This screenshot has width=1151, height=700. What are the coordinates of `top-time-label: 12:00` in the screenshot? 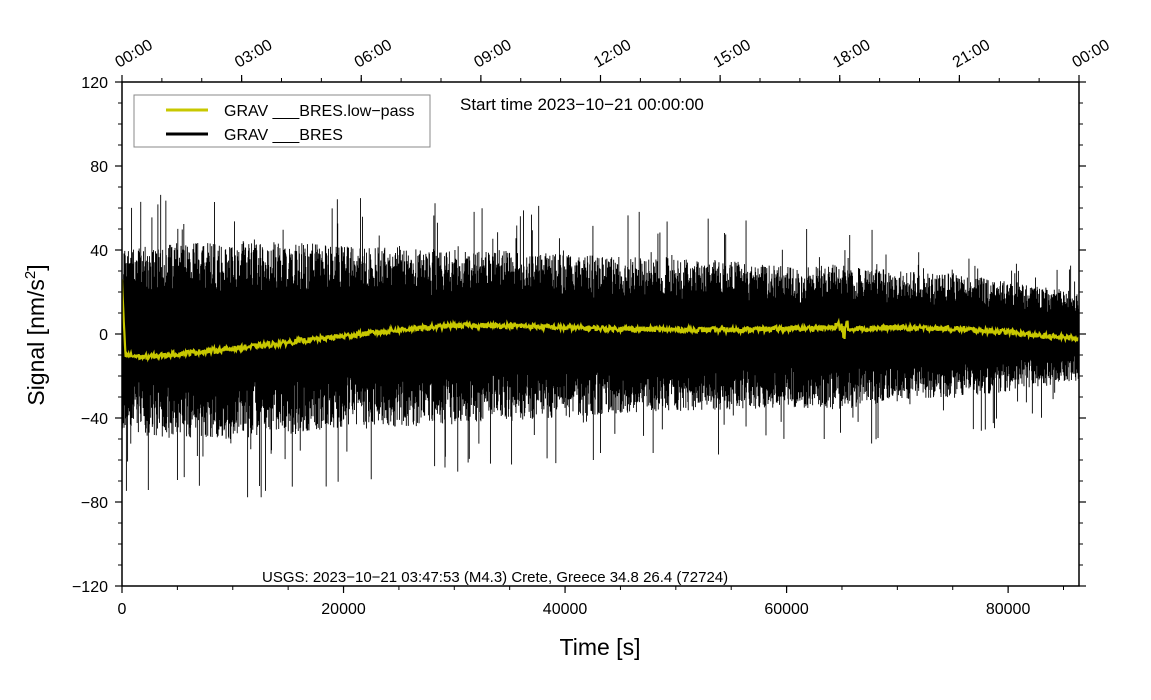 It's located at (612, 54).